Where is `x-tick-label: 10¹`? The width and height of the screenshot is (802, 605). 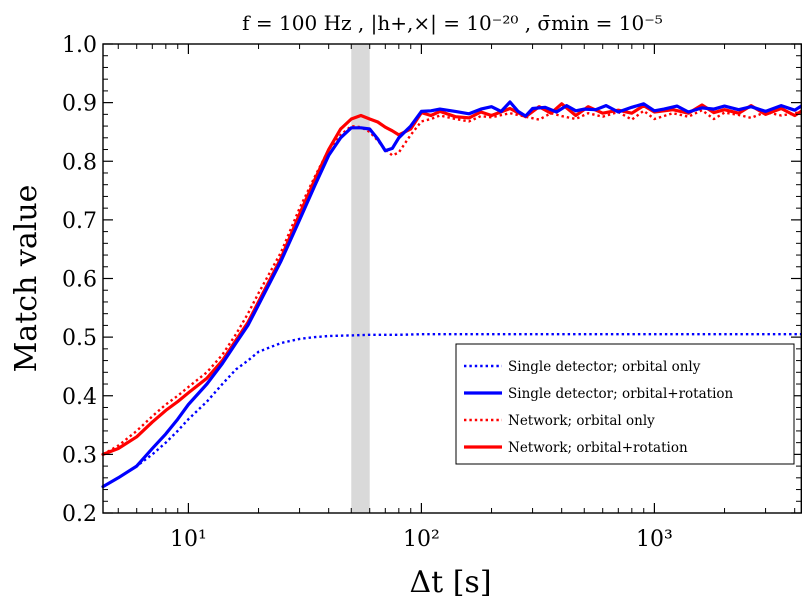 x-tick-label: 10¹ is located at coordinates (188, 539).